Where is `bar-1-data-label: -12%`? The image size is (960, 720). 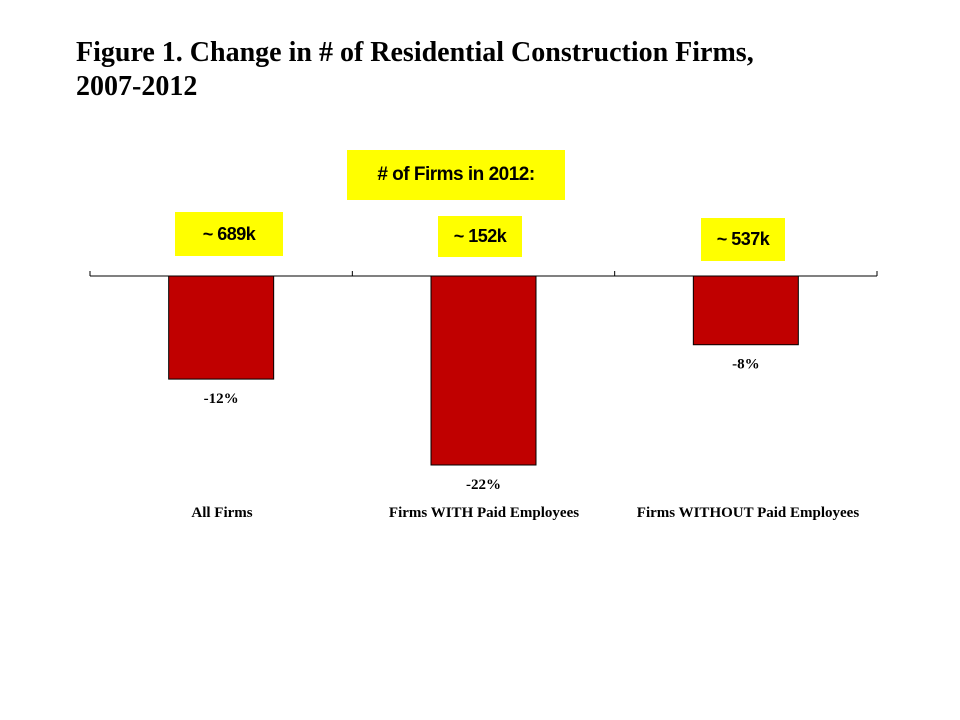
bar-1-data-label: -12% is located at coordinates (221, 399).